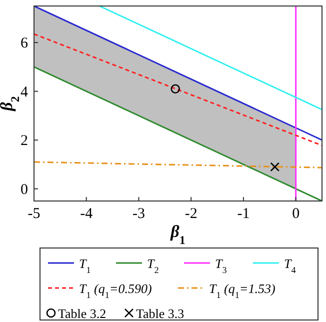  What do you see at coordinates (82, 313) in the screenshot?
I see `legend-label: Table 3.2` at bounding box center [82, 313].